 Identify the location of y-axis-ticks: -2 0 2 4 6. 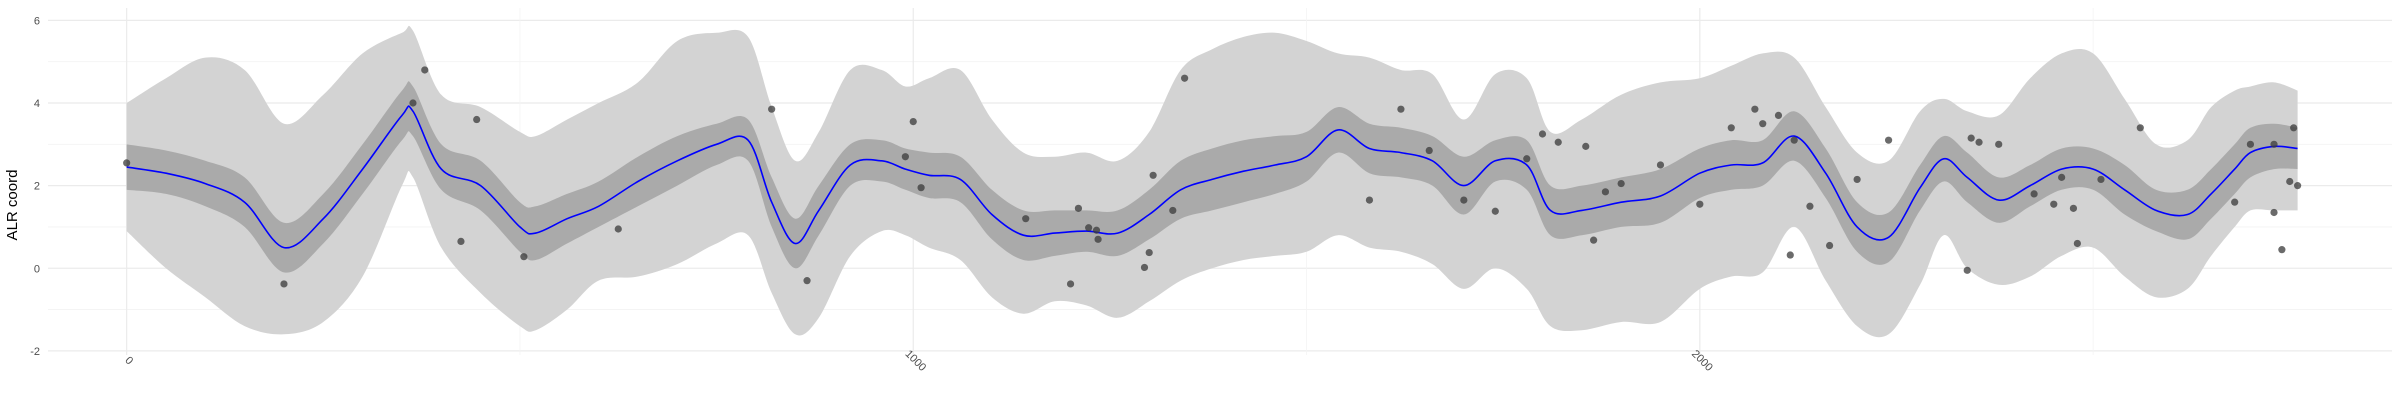
(35, 186).